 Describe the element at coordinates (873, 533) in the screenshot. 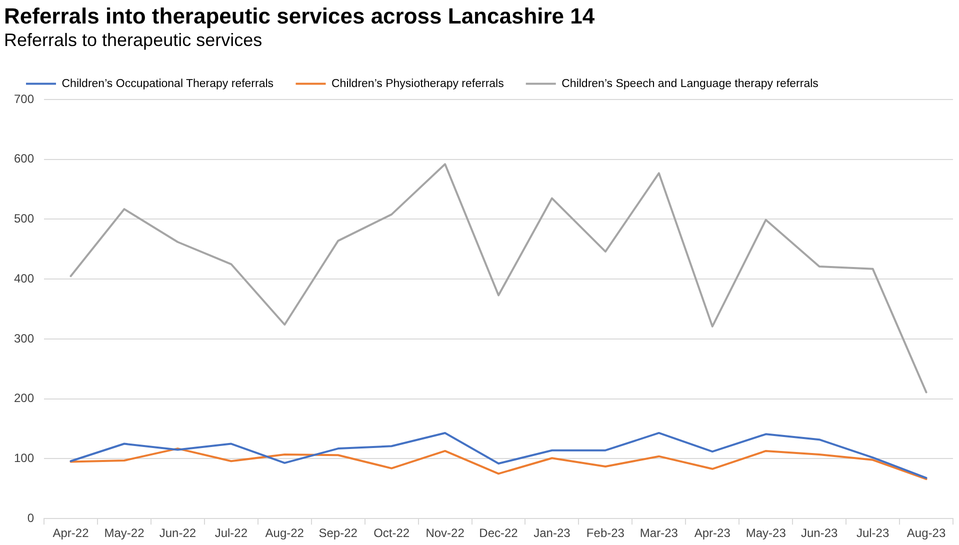

I see `x-tick-label: Jul-23` at that location.